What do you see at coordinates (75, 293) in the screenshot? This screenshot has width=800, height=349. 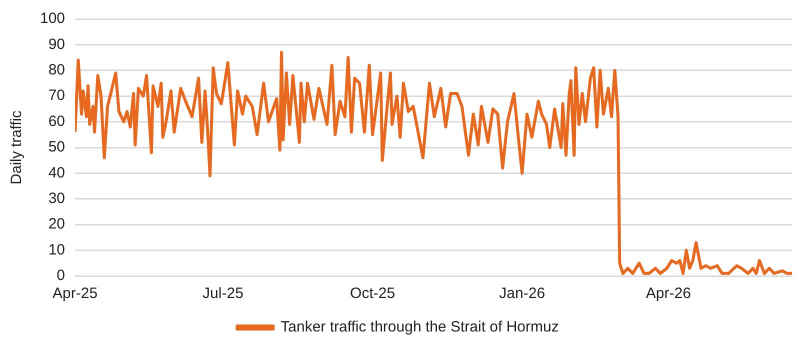 I see `x-tick-label: Apr-25` at bounding box center [75, 293].